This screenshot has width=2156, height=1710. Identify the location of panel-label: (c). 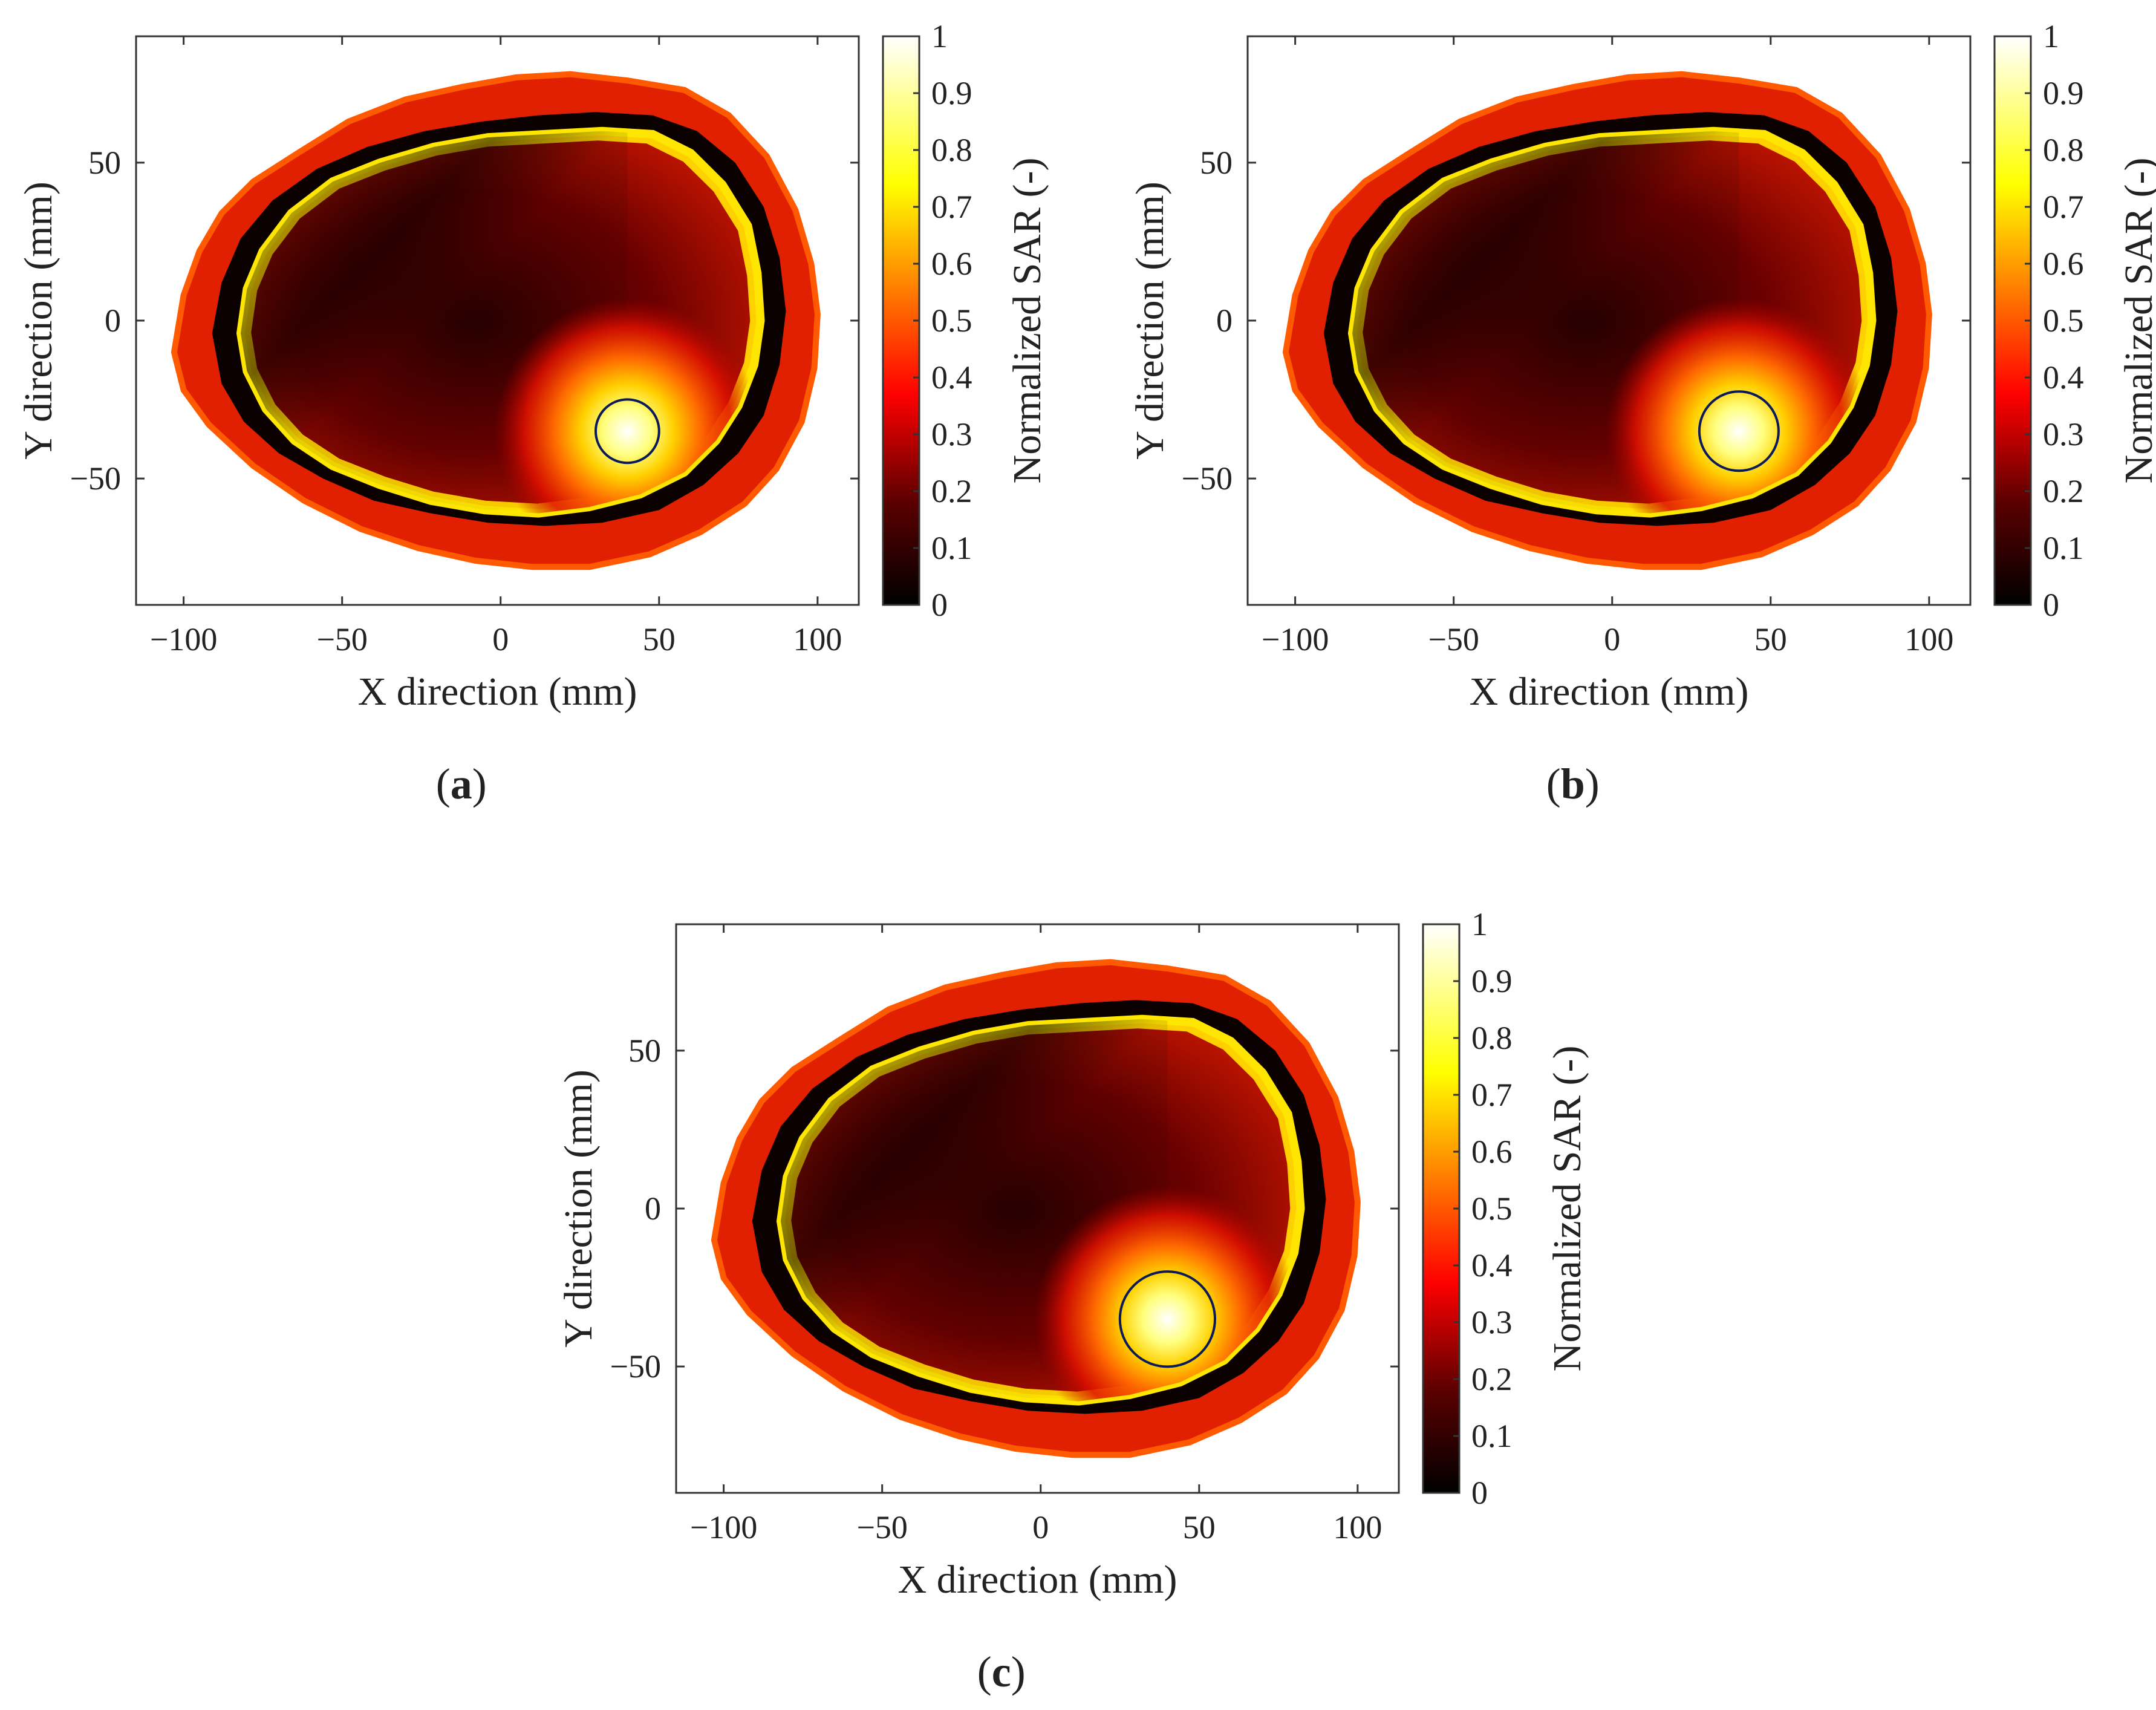
(1001, 1672).